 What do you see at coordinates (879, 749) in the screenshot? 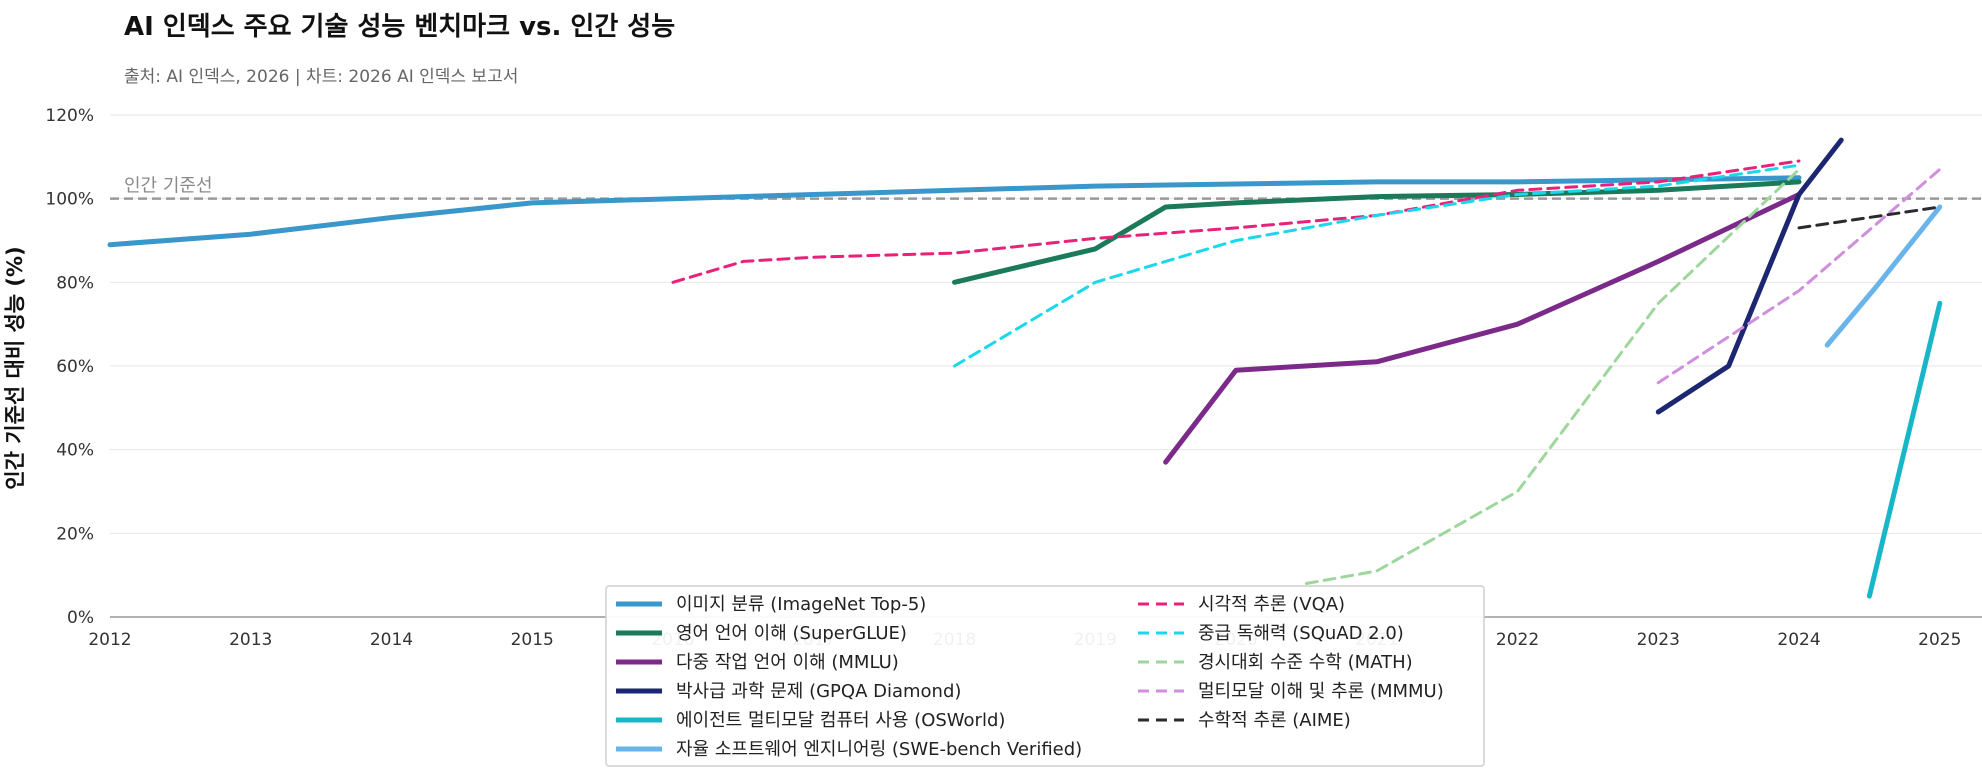
I see `legend-item-label: 자율 소프트웨어 엔지니어링 (SWE-bench Verified)` at bounding box center [879, 749].